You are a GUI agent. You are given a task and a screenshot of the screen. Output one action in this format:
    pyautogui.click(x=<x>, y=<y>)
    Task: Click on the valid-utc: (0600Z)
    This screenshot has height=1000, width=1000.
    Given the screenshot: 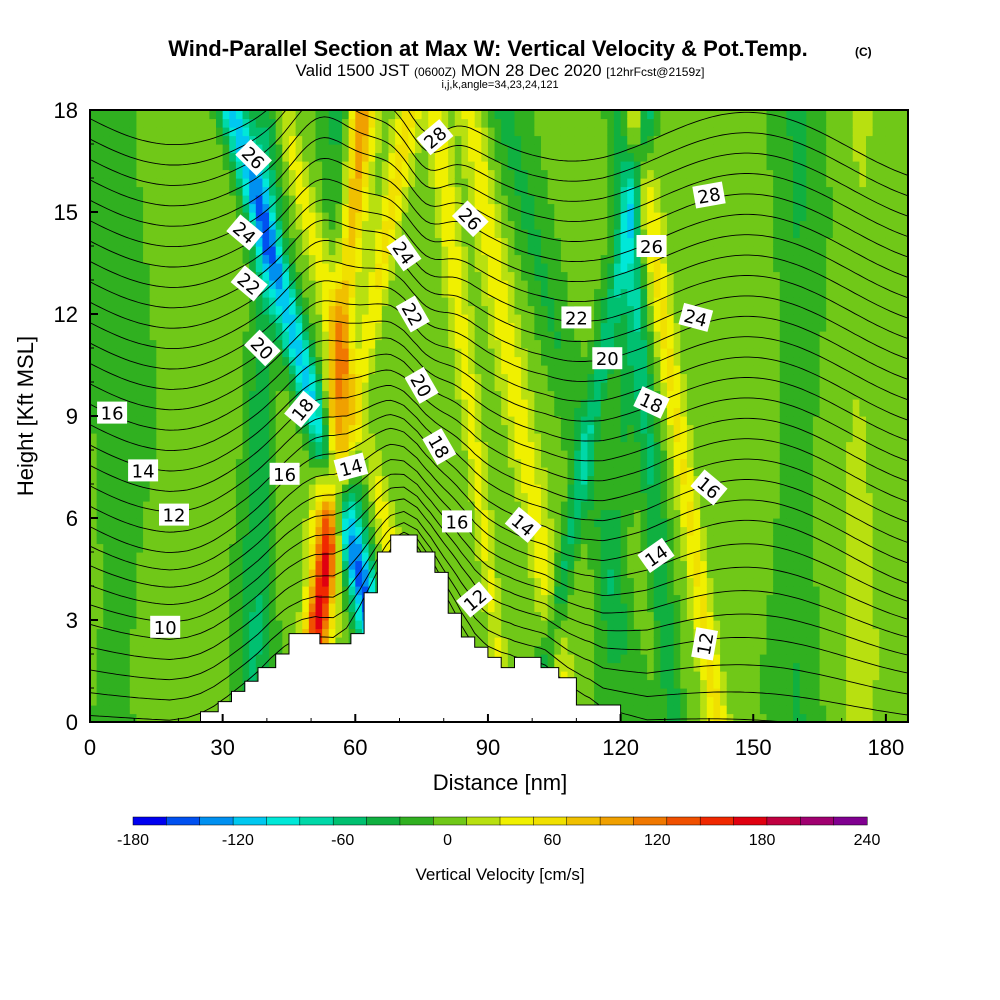 What is the action you would take?
    pyautogui.click(x=435, y=72)
    